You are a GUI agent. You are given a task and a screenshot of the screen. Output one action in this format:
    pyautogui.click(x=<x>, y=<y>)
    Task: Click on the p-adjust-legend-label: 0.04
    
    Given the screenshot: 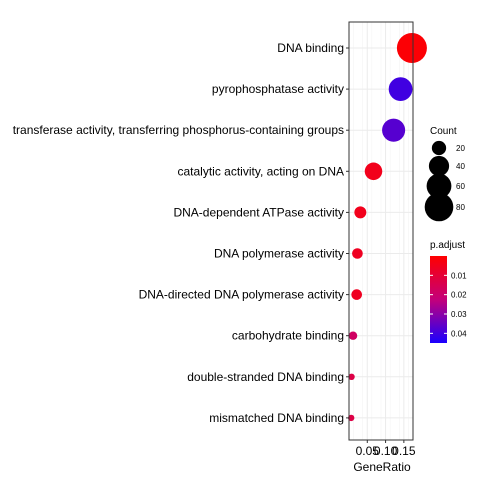 What is the action you would take?
    pyautogui.click(x=459, y=333)
    